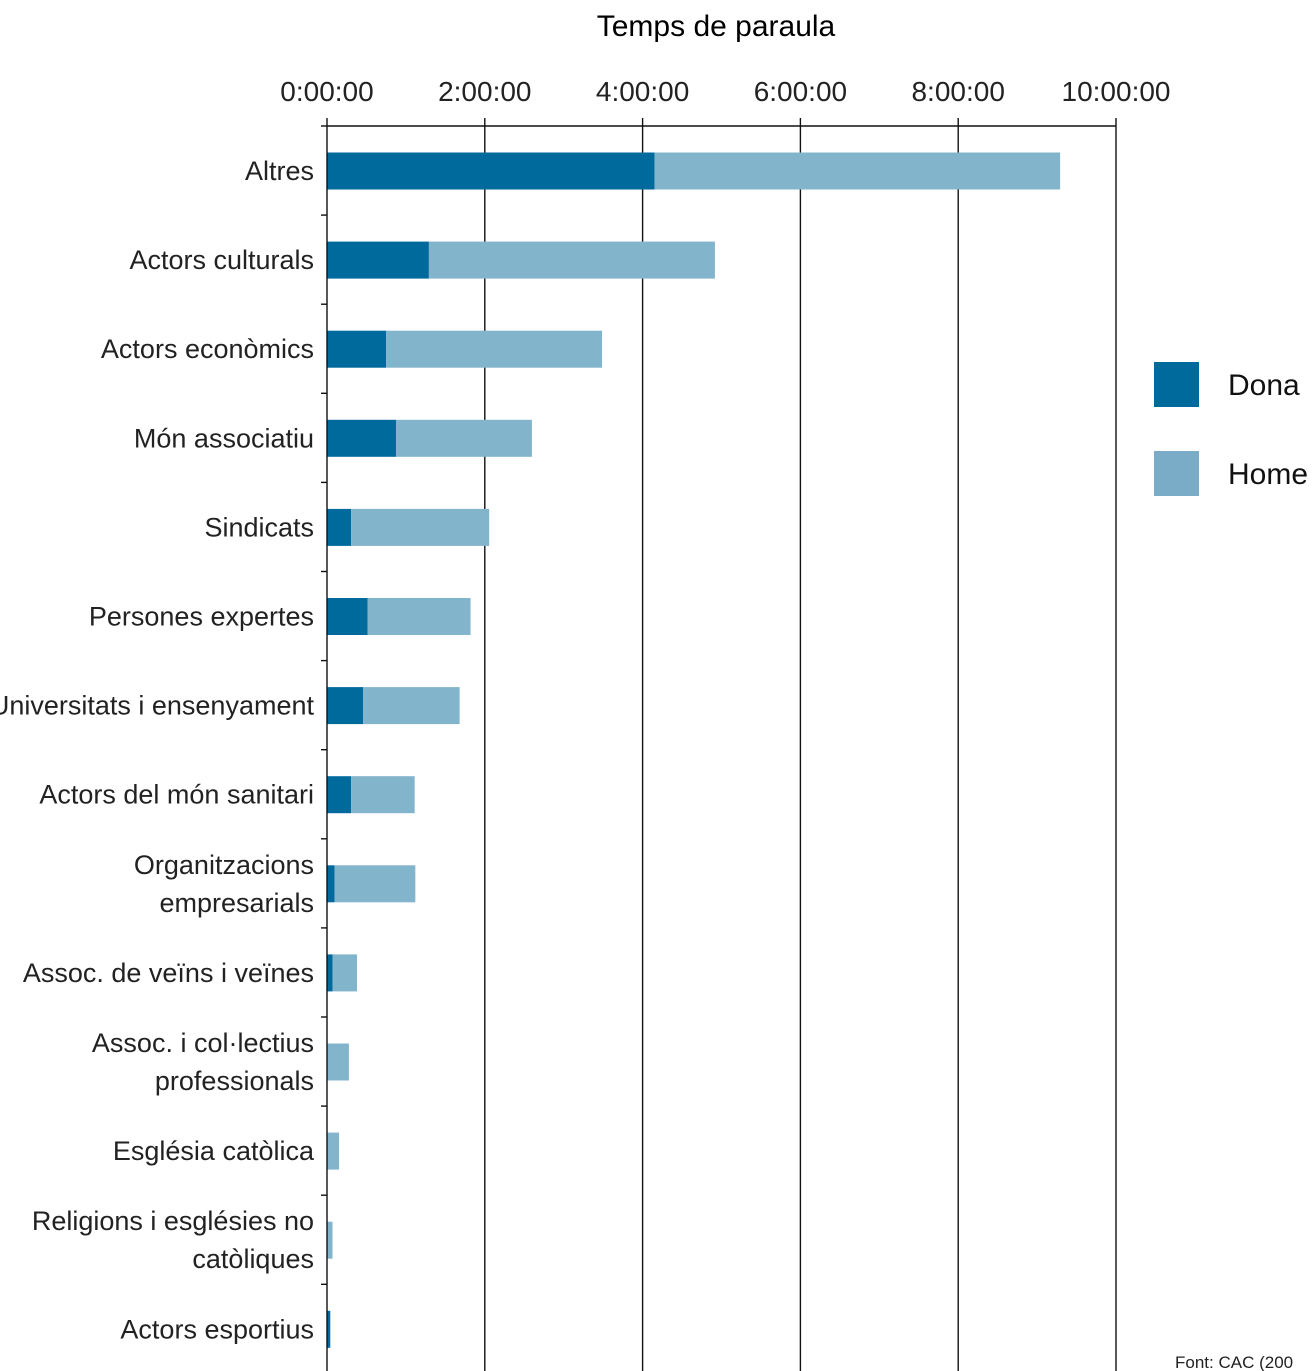  Describe the element at coordinates (176, 795) in the screenshot. I see `category-label-7: Actors del món sanitari` at that location.